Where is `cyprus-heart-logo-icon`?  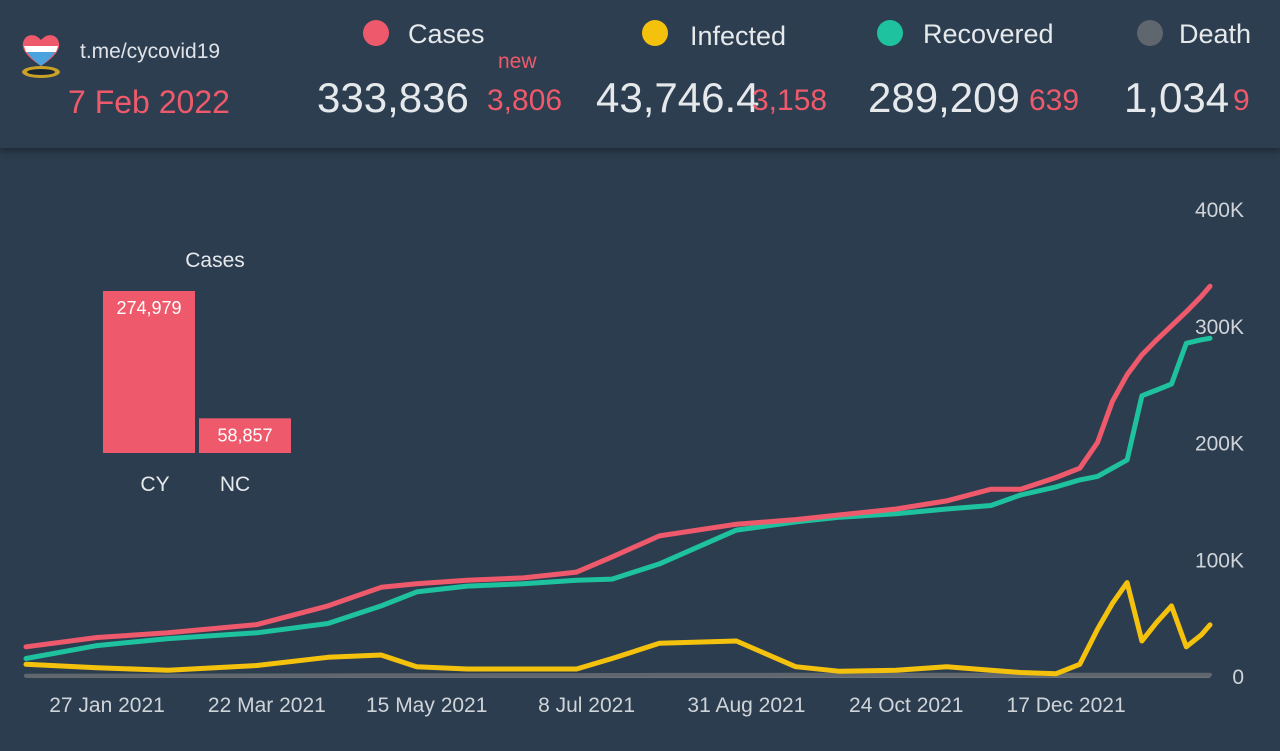 cyprus-heart-logo-icon is located at coordinates (41, 56).